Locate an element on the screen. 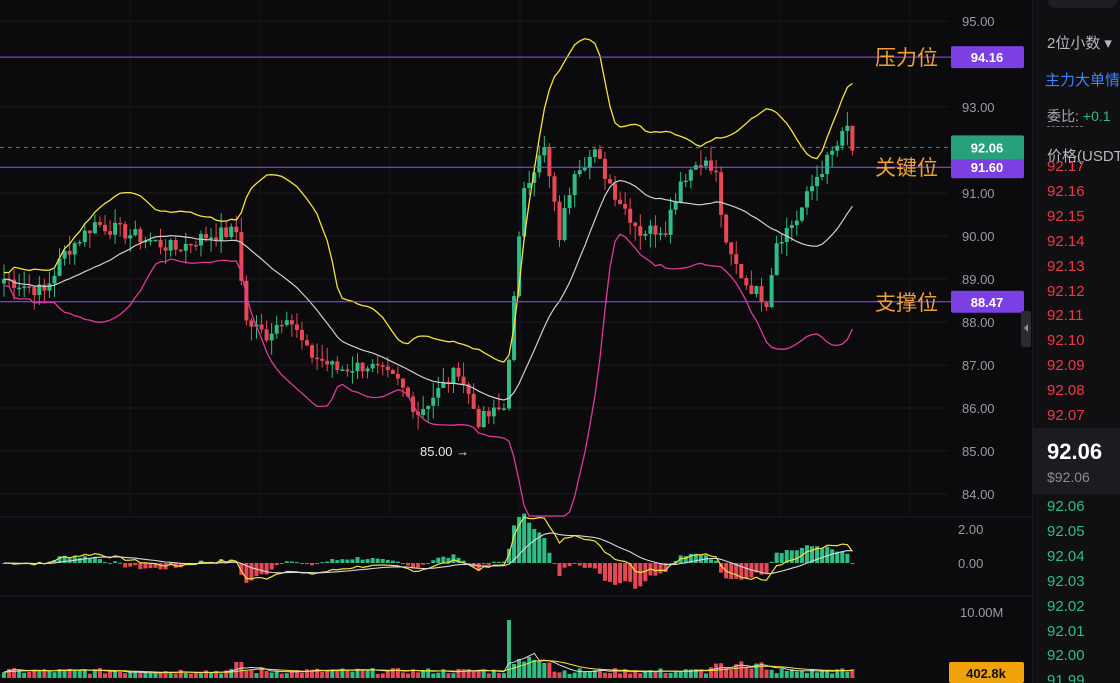  bid-price: 92.06 is located at coordinates (1066, 506).